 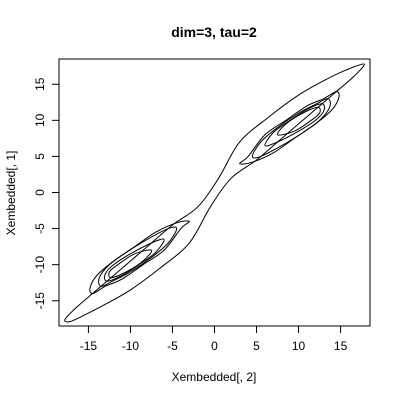 What do you see at coordinates (40, 265) in the screenshot?
I see `y-tick-label: -10` at bounding box center [40, 265].